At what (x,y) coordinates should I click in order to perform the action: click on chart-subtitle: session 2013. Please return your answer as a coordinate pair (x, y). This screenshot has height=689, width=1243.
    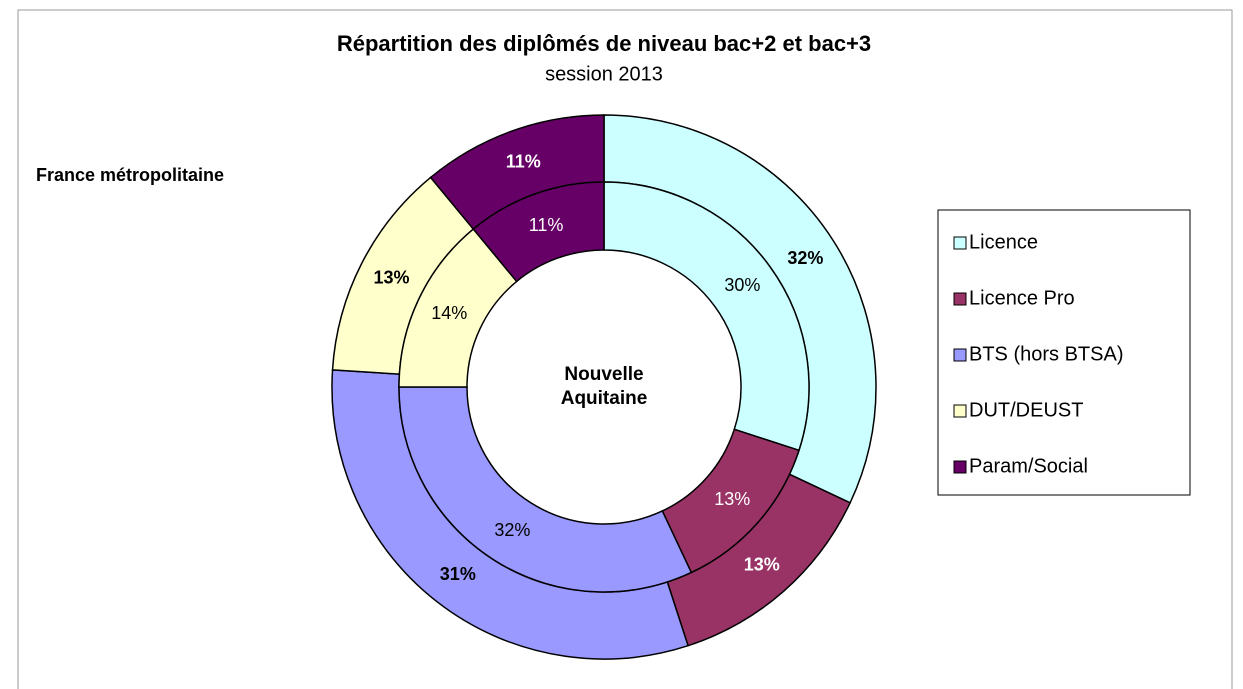
    Looking at the image, I should click on (604, 74).